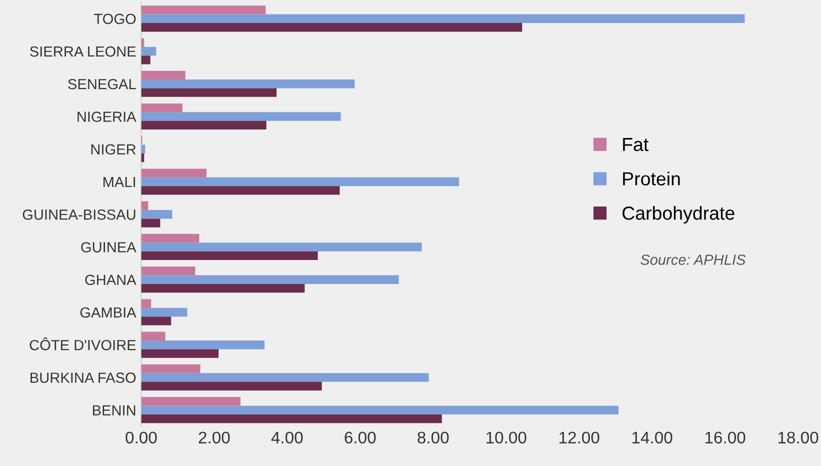 Image resolution: width=821 pixels, height=466 pixels. What do you see at coordinates (102, 84) in the screenshot?
I see `y-tick-label: SENEGAL` at bounding box center [102, 84].